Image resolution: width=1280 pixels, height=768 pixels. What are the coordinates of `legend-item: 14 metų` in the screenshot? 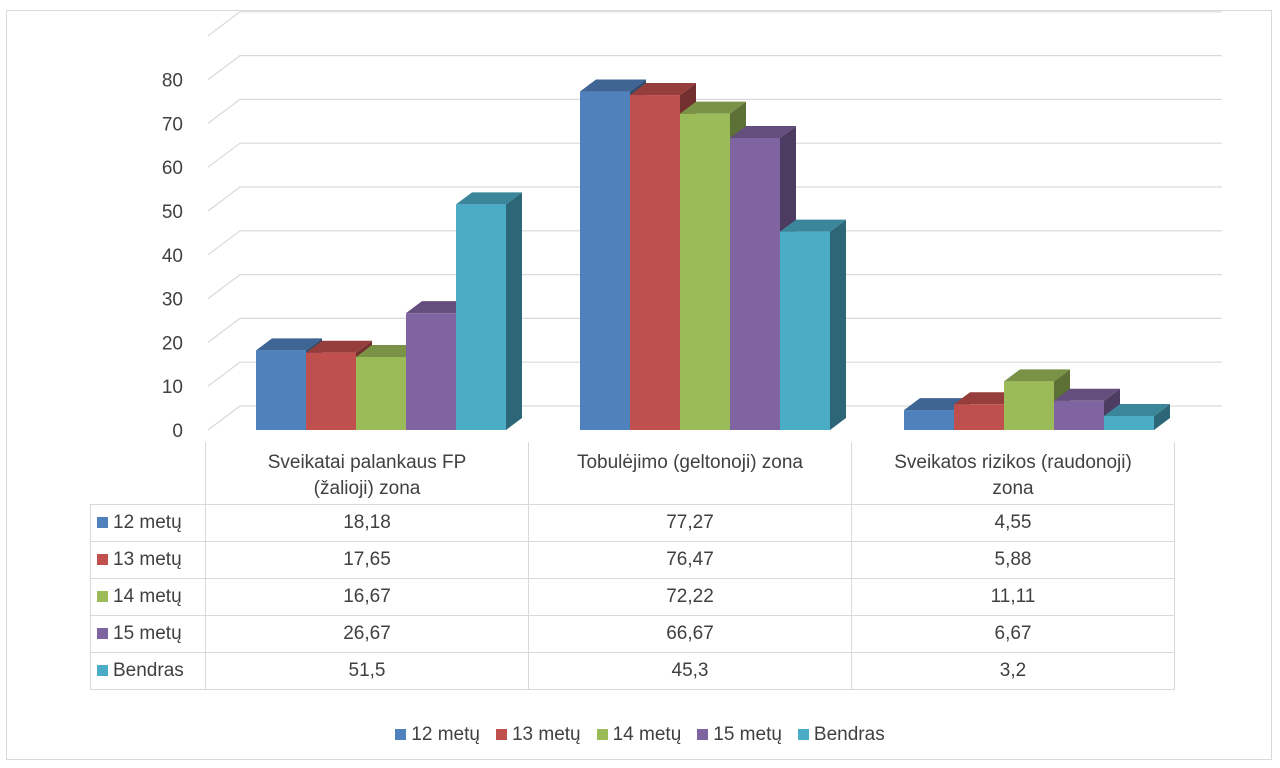 It's located at (639, 735).